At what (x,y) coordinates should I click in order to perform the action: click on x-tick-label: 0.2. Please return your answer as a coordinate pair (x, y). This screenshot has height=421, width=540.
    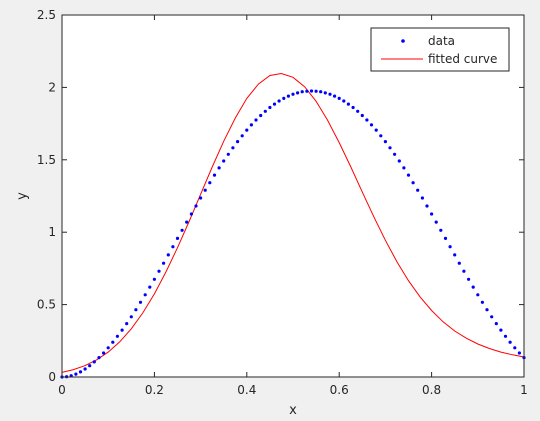
    Looking at the image, I should click on (154, 390).